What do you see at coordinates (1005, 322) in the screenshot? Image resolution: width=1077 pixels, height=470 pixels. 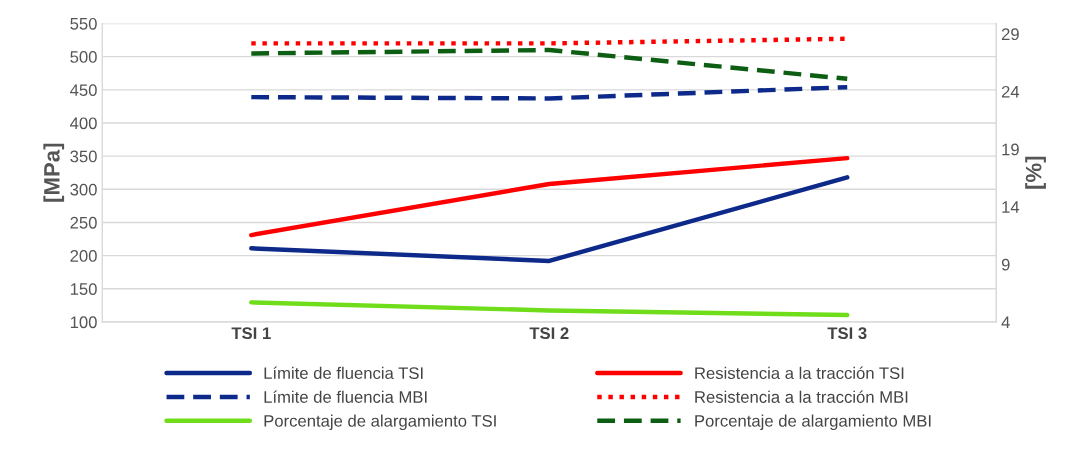 I see `y2-tick-label: 4` at bounding box center [1005, 322].